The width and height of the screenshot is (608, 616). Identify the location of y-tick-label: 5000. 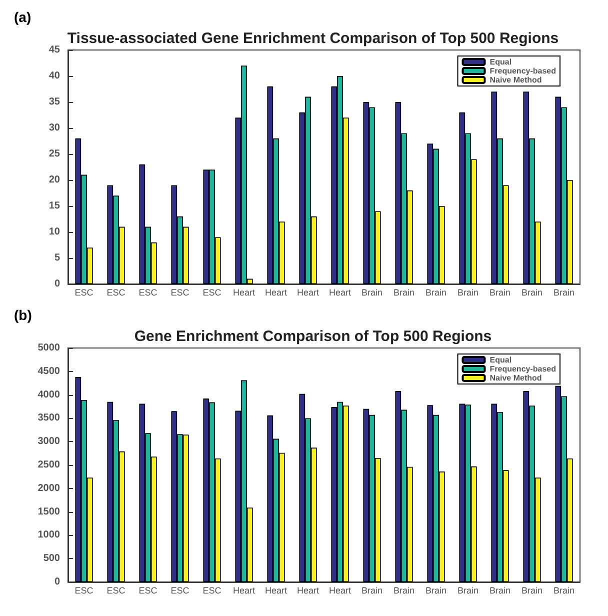
(49, 348).